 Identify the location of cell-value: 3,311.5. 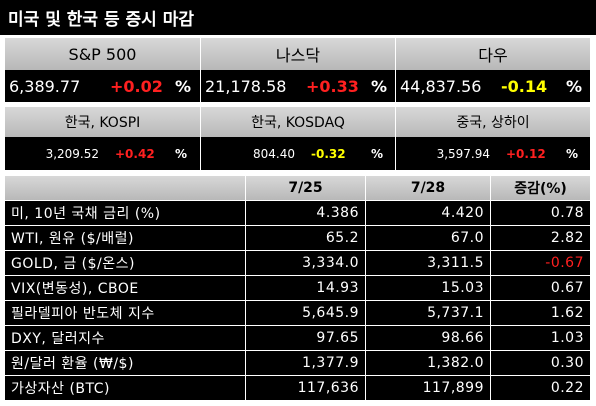
(428, 263).